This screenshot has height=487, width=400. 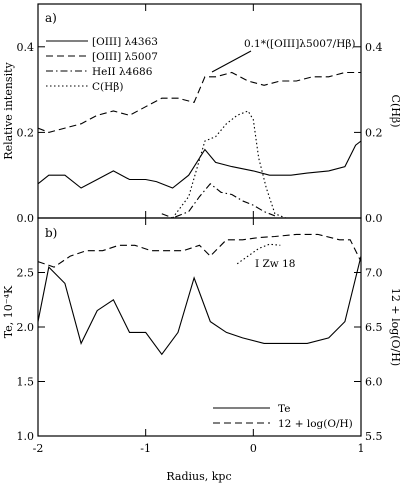 What do you see at coordinates (145, 448) in the screenshot?
I see `x-tick-label: -1` at bounding box center [145, 448].